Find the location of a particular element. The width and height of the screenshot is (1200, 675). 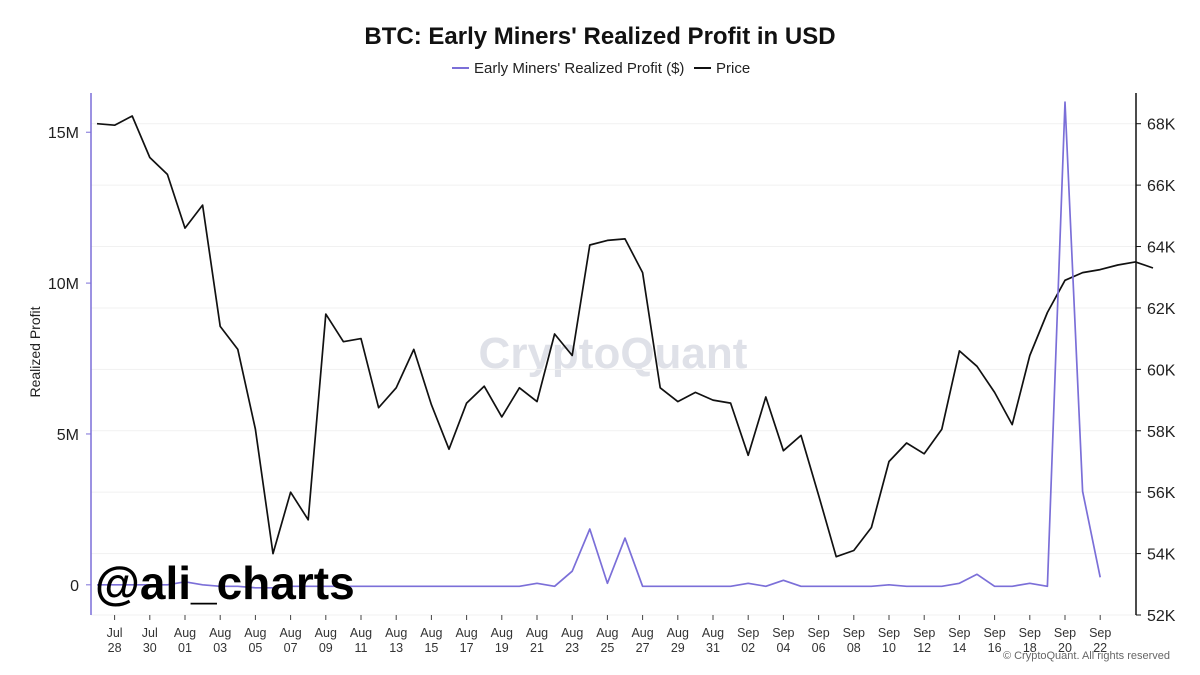

left-tick-label: 15M is located at coordinates (63, 133).